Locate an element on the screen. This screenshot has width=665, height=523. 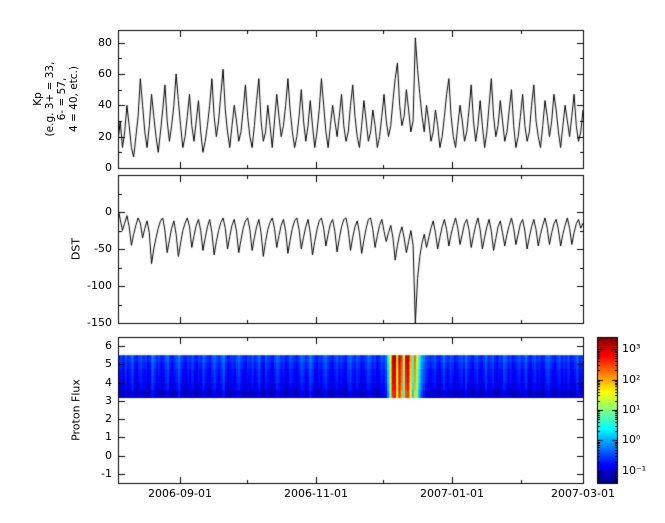
dst-ytick-label: -50 is located at coordinates (103, 248).